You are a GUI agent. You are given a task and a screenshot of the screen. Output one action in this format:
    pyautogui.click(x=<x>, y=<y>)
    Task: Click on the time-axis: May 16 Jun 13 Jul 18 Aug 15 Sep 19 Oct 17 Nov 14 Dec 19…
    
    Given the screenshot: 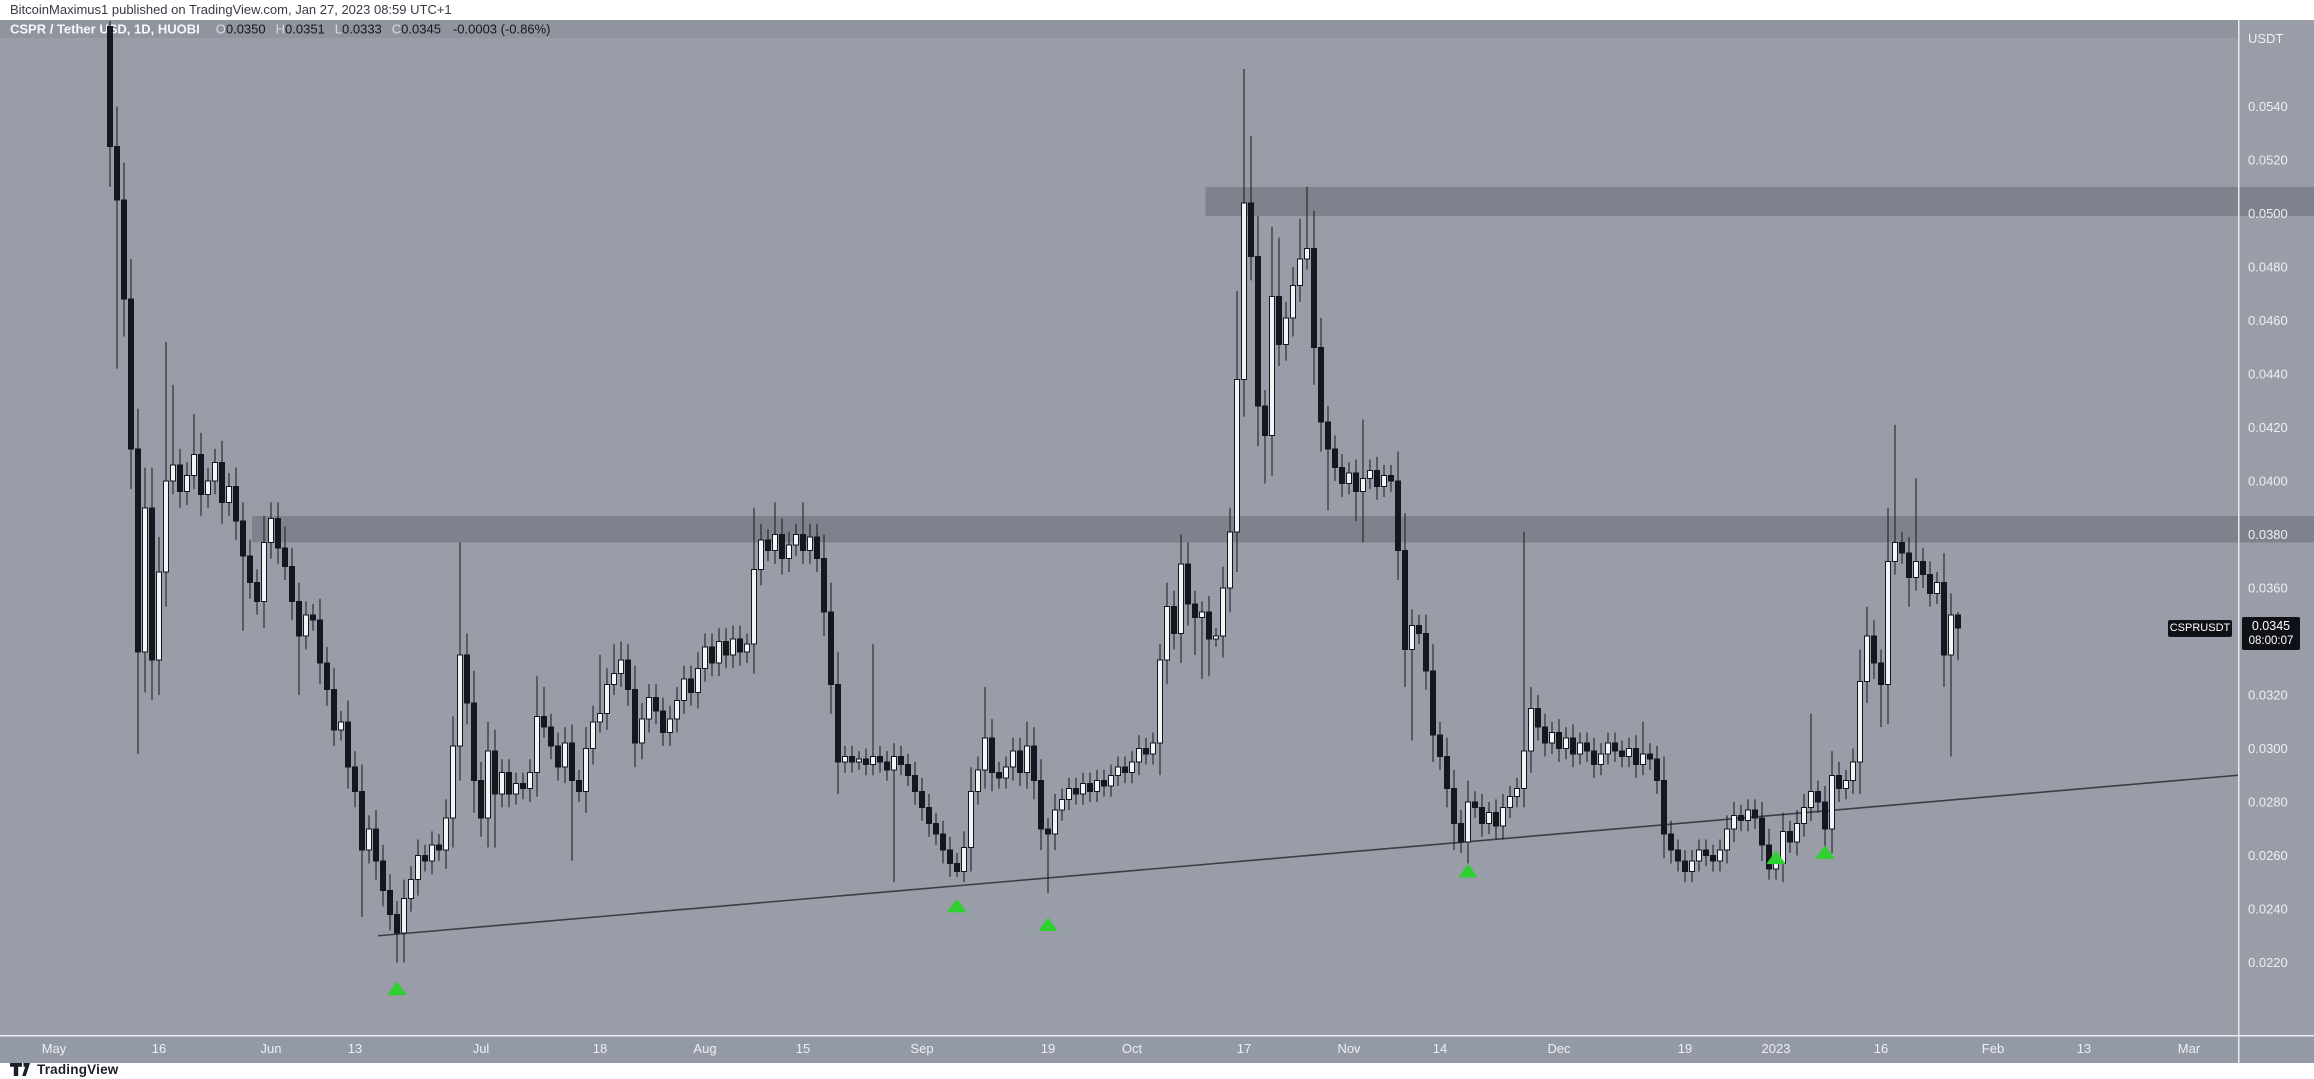 What is the action you would take?
    pyautogui.click(x=1121, y=1048)
    